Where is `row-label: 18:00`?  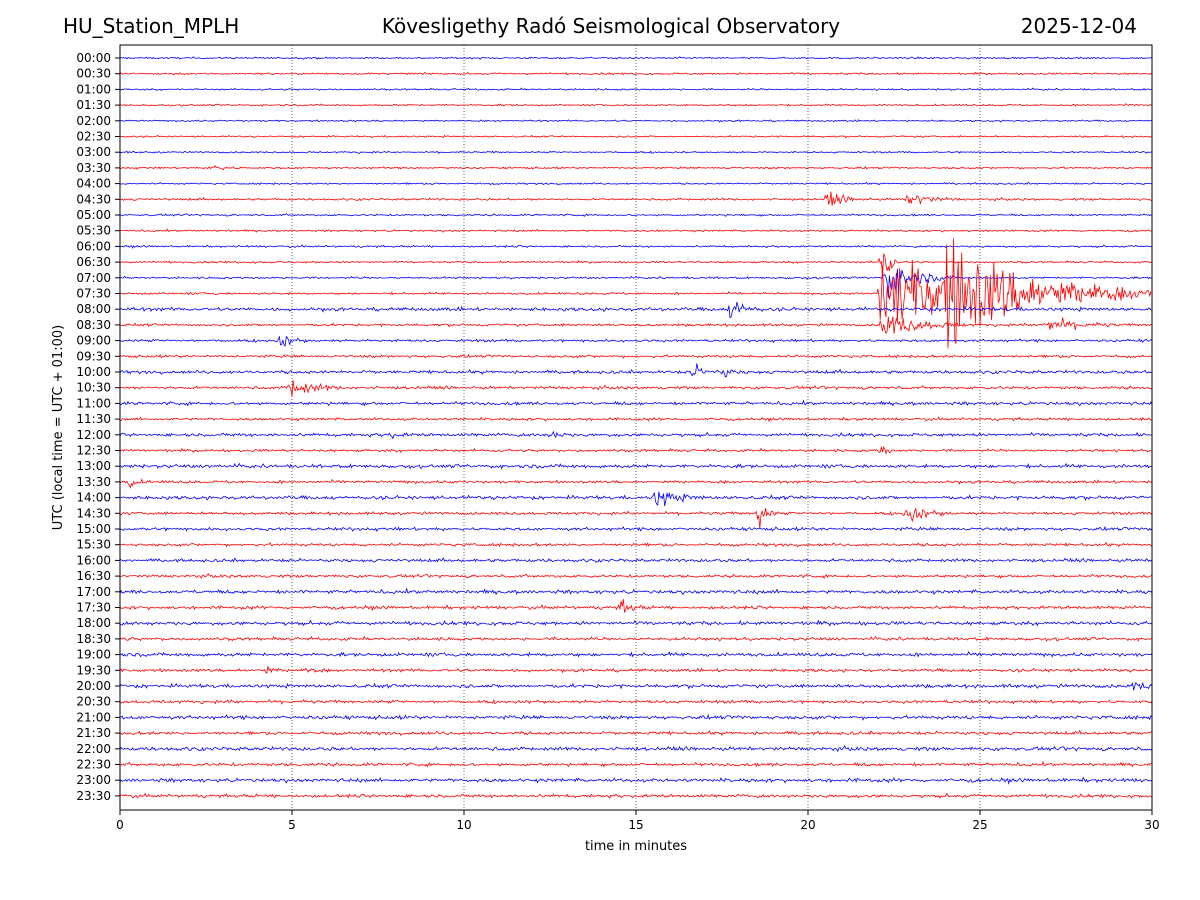
row-label: 18:00 is located at coordinates (93, 623).